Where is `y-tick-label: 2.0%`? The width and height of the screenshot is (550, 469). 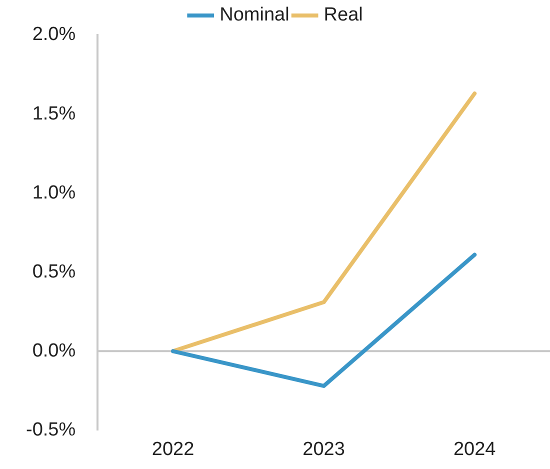 y-tick-label: 2.0% is located at coordinates (54, 35).